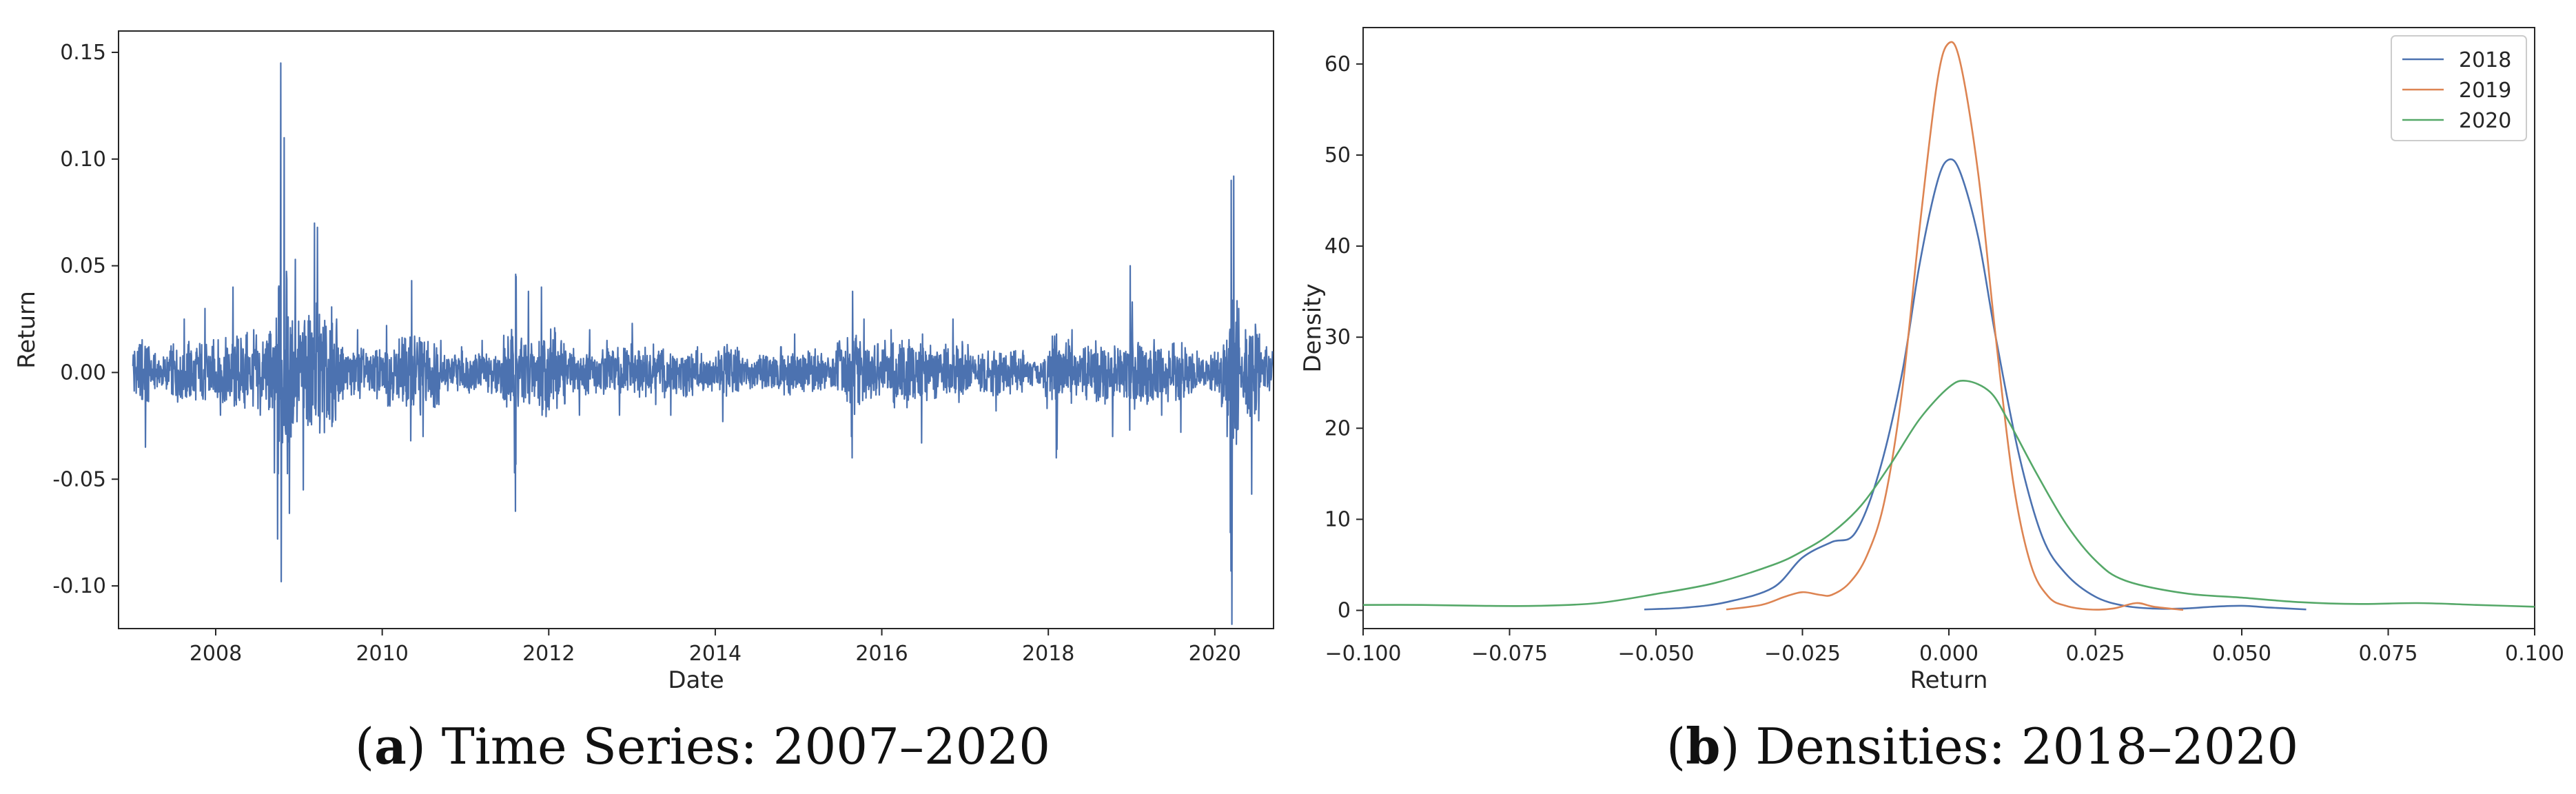  I want to click on y-tick-label: -0.10, so click(79, 586).